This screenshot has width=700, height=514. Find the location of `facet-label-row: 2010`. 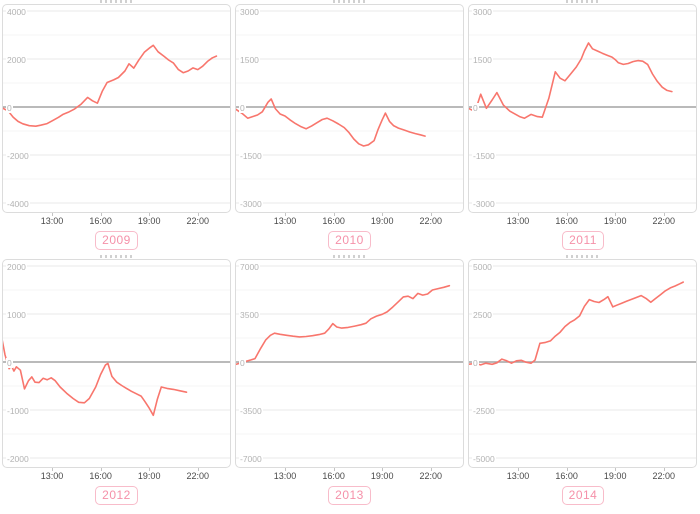

facet-label-row: 2010 is located at coordinates (349, 244).